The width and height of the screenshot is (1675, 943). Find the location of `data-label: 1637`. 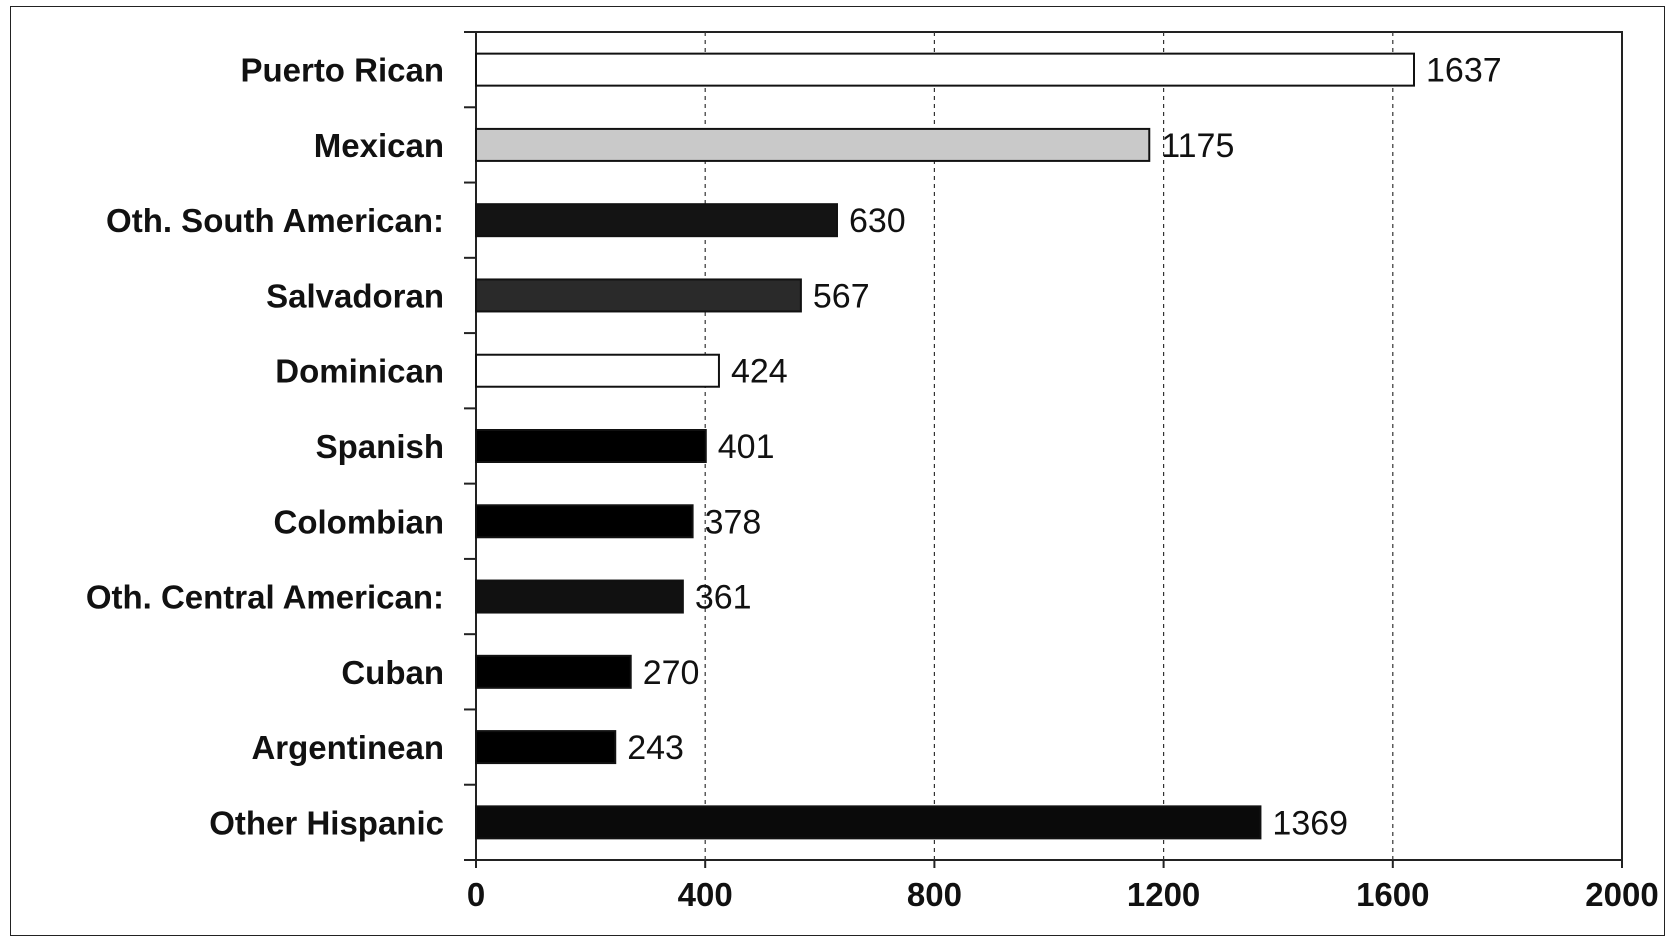

data-label: 1637 is located at coordinates (1464, 71).